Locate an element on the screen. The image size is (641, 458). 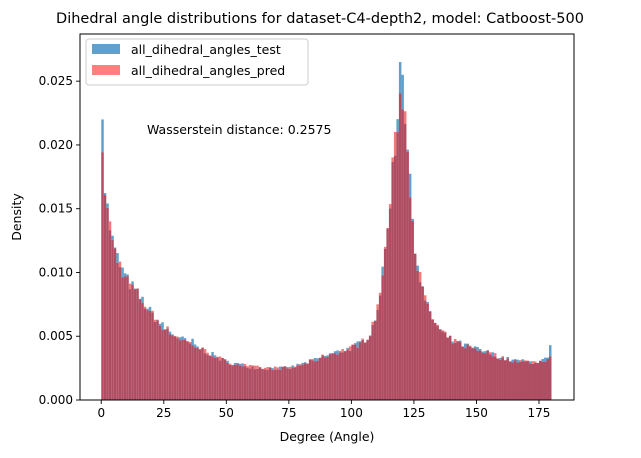
y-tick-label: 0.020 is located at coordinates (56, 145).